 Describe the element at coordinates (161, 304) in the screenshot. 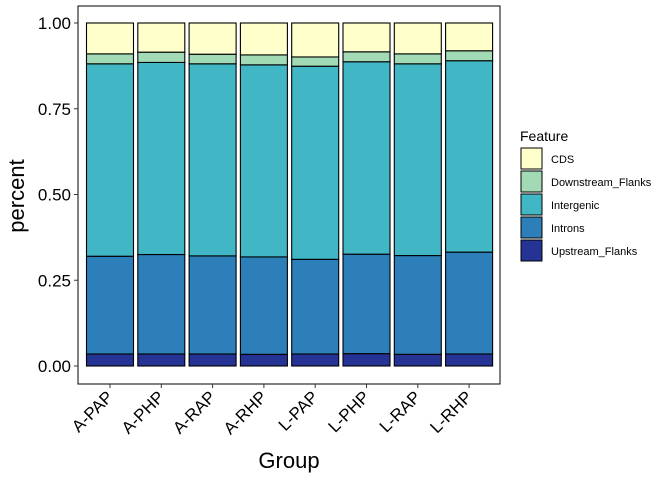

I see `bar-a-php-introns` at that location.